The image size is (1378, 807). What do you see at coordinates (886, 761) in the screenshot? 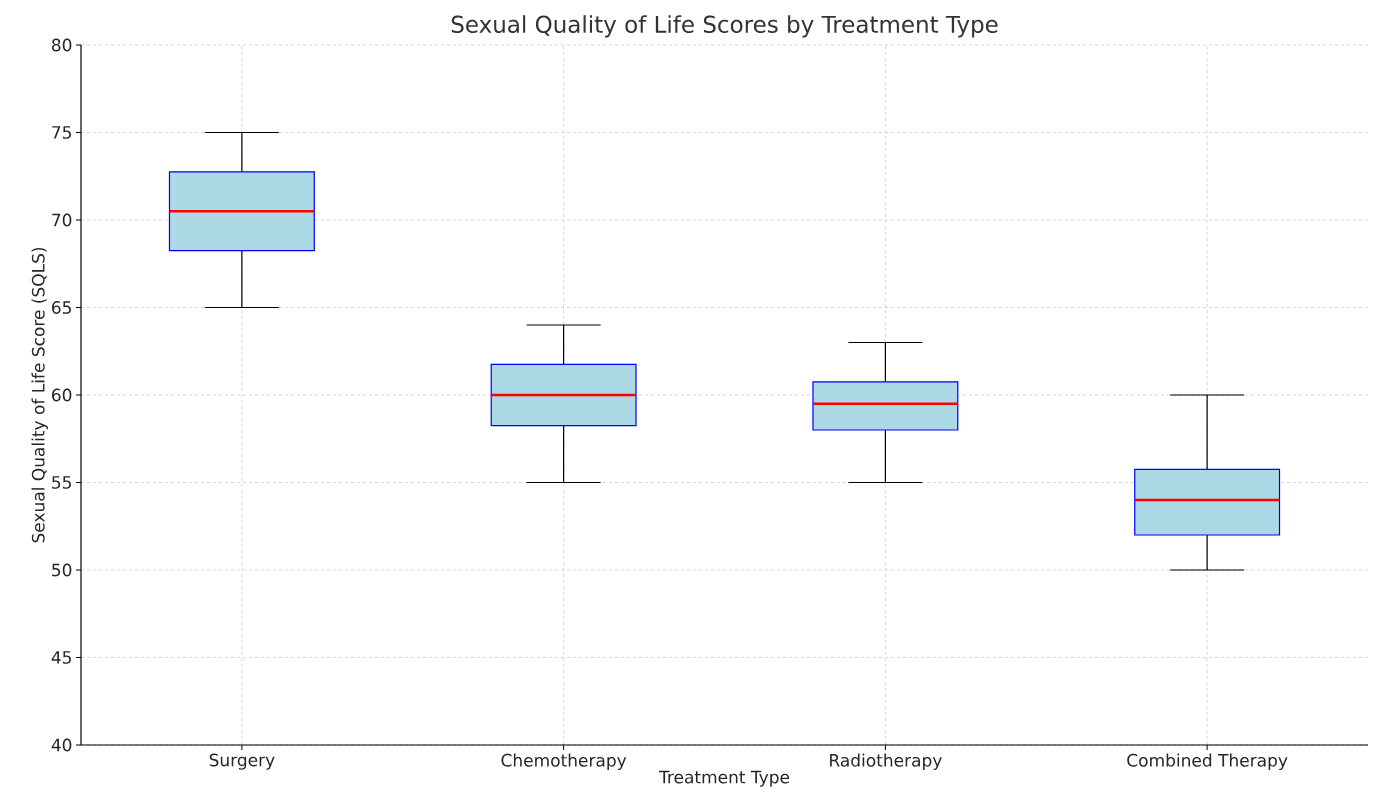
I see `x-tick-label: Radiotherapy` at bounding box center [886, 761].